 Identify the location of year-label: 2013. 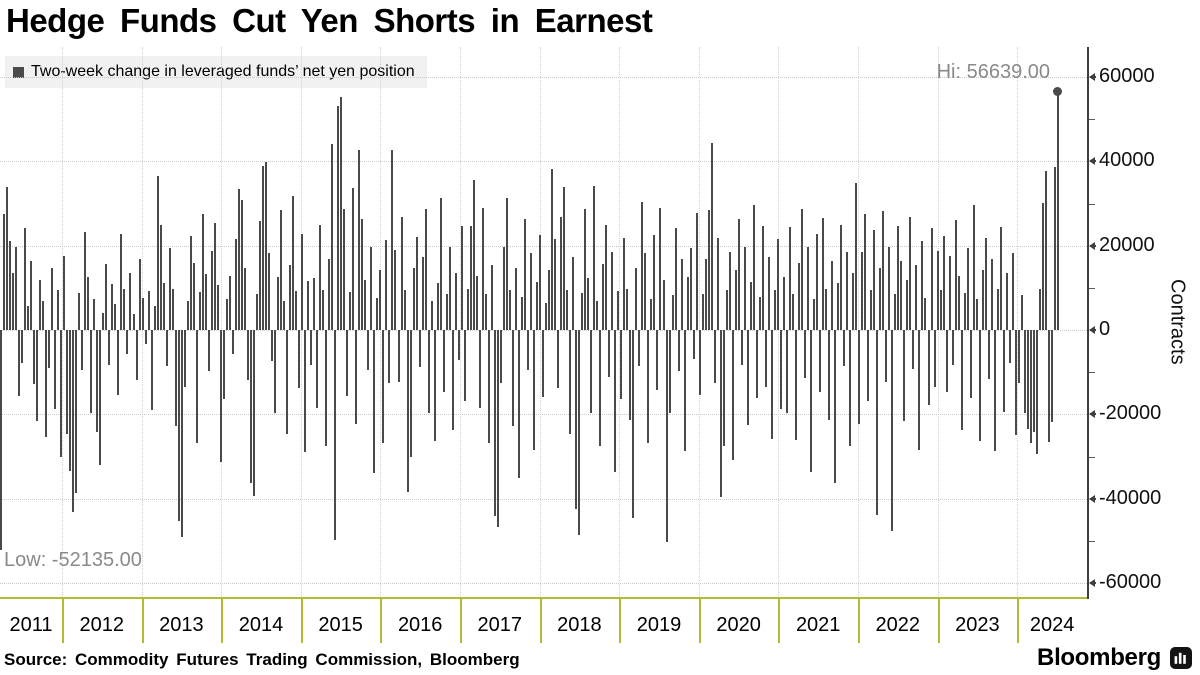
(181, 625).